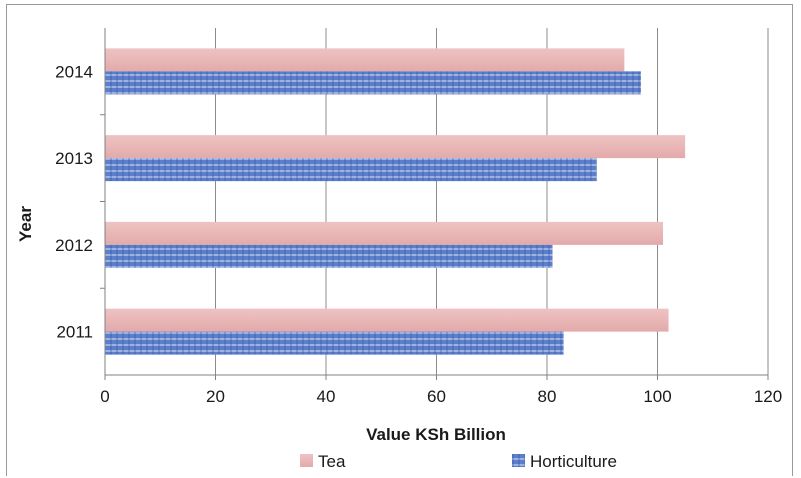 The image size is (801, 478). I want to click on bar-horticulture-2014, so click(373, 83).